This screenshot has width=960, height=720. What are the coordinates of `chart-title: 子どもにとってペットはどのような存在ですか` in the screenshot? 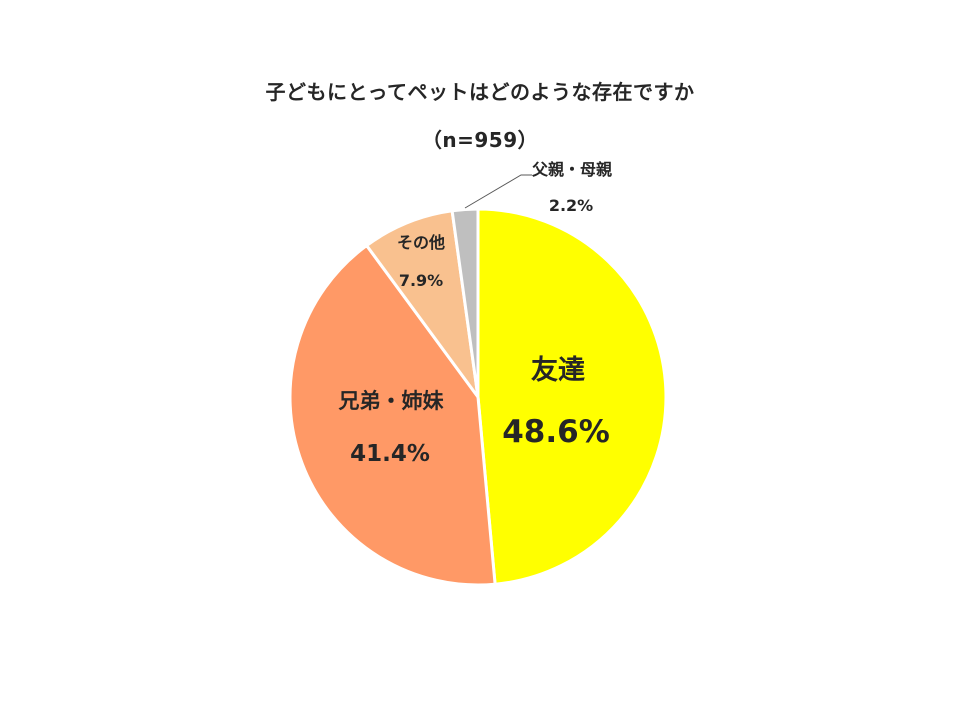 It's located at (480, 92).